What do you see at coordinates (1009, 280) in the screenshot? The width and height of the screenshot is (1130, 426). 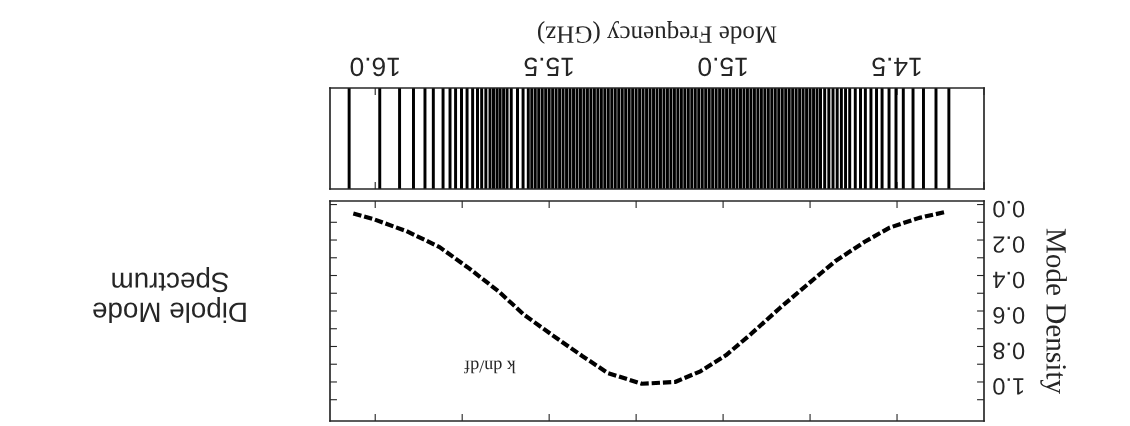 I see `y-tick-label: 0.4` at bounding box center [1009, 280].